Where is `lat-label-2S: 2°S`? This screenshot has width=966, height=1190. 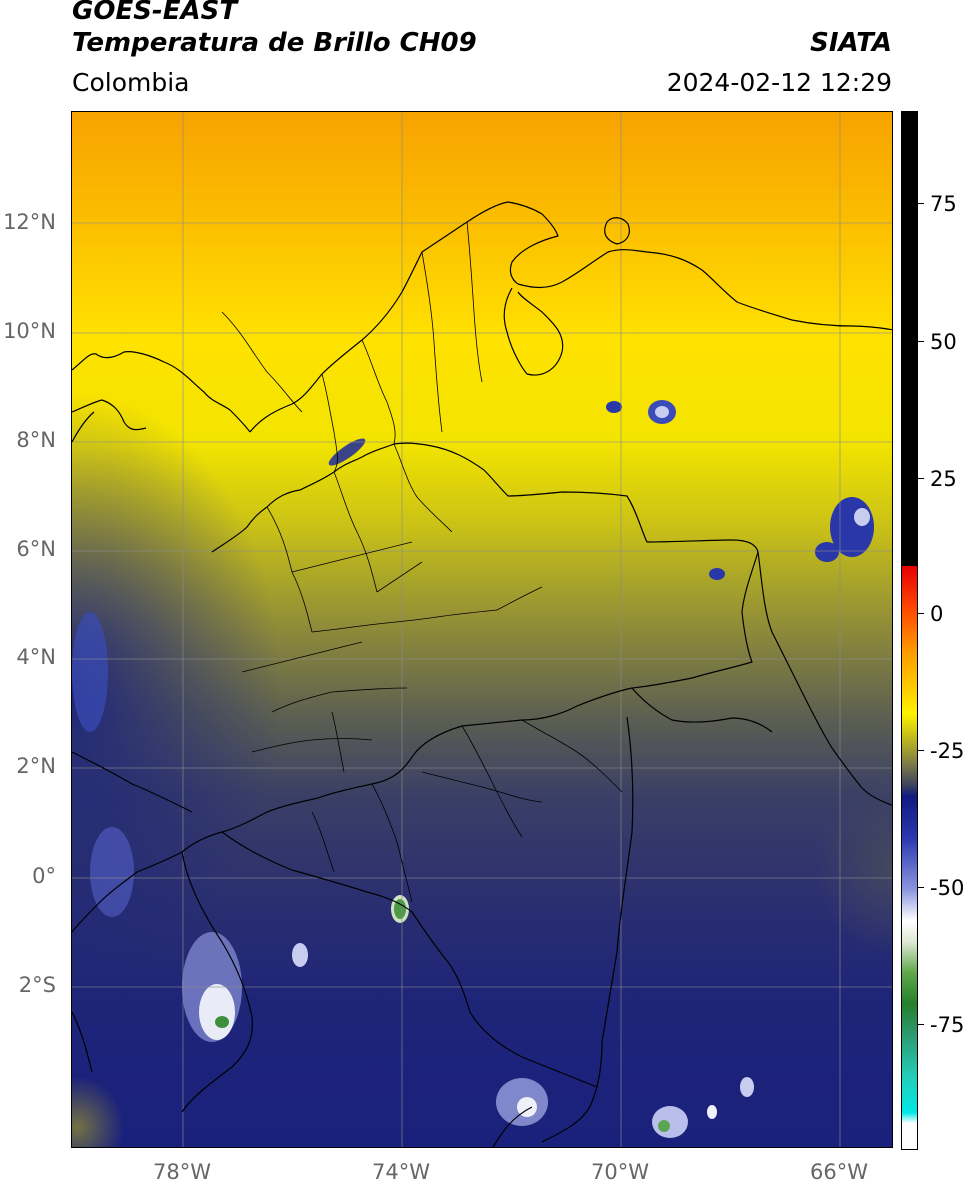
lat-label-2S: 2°S is located at coordinates (37, 985).